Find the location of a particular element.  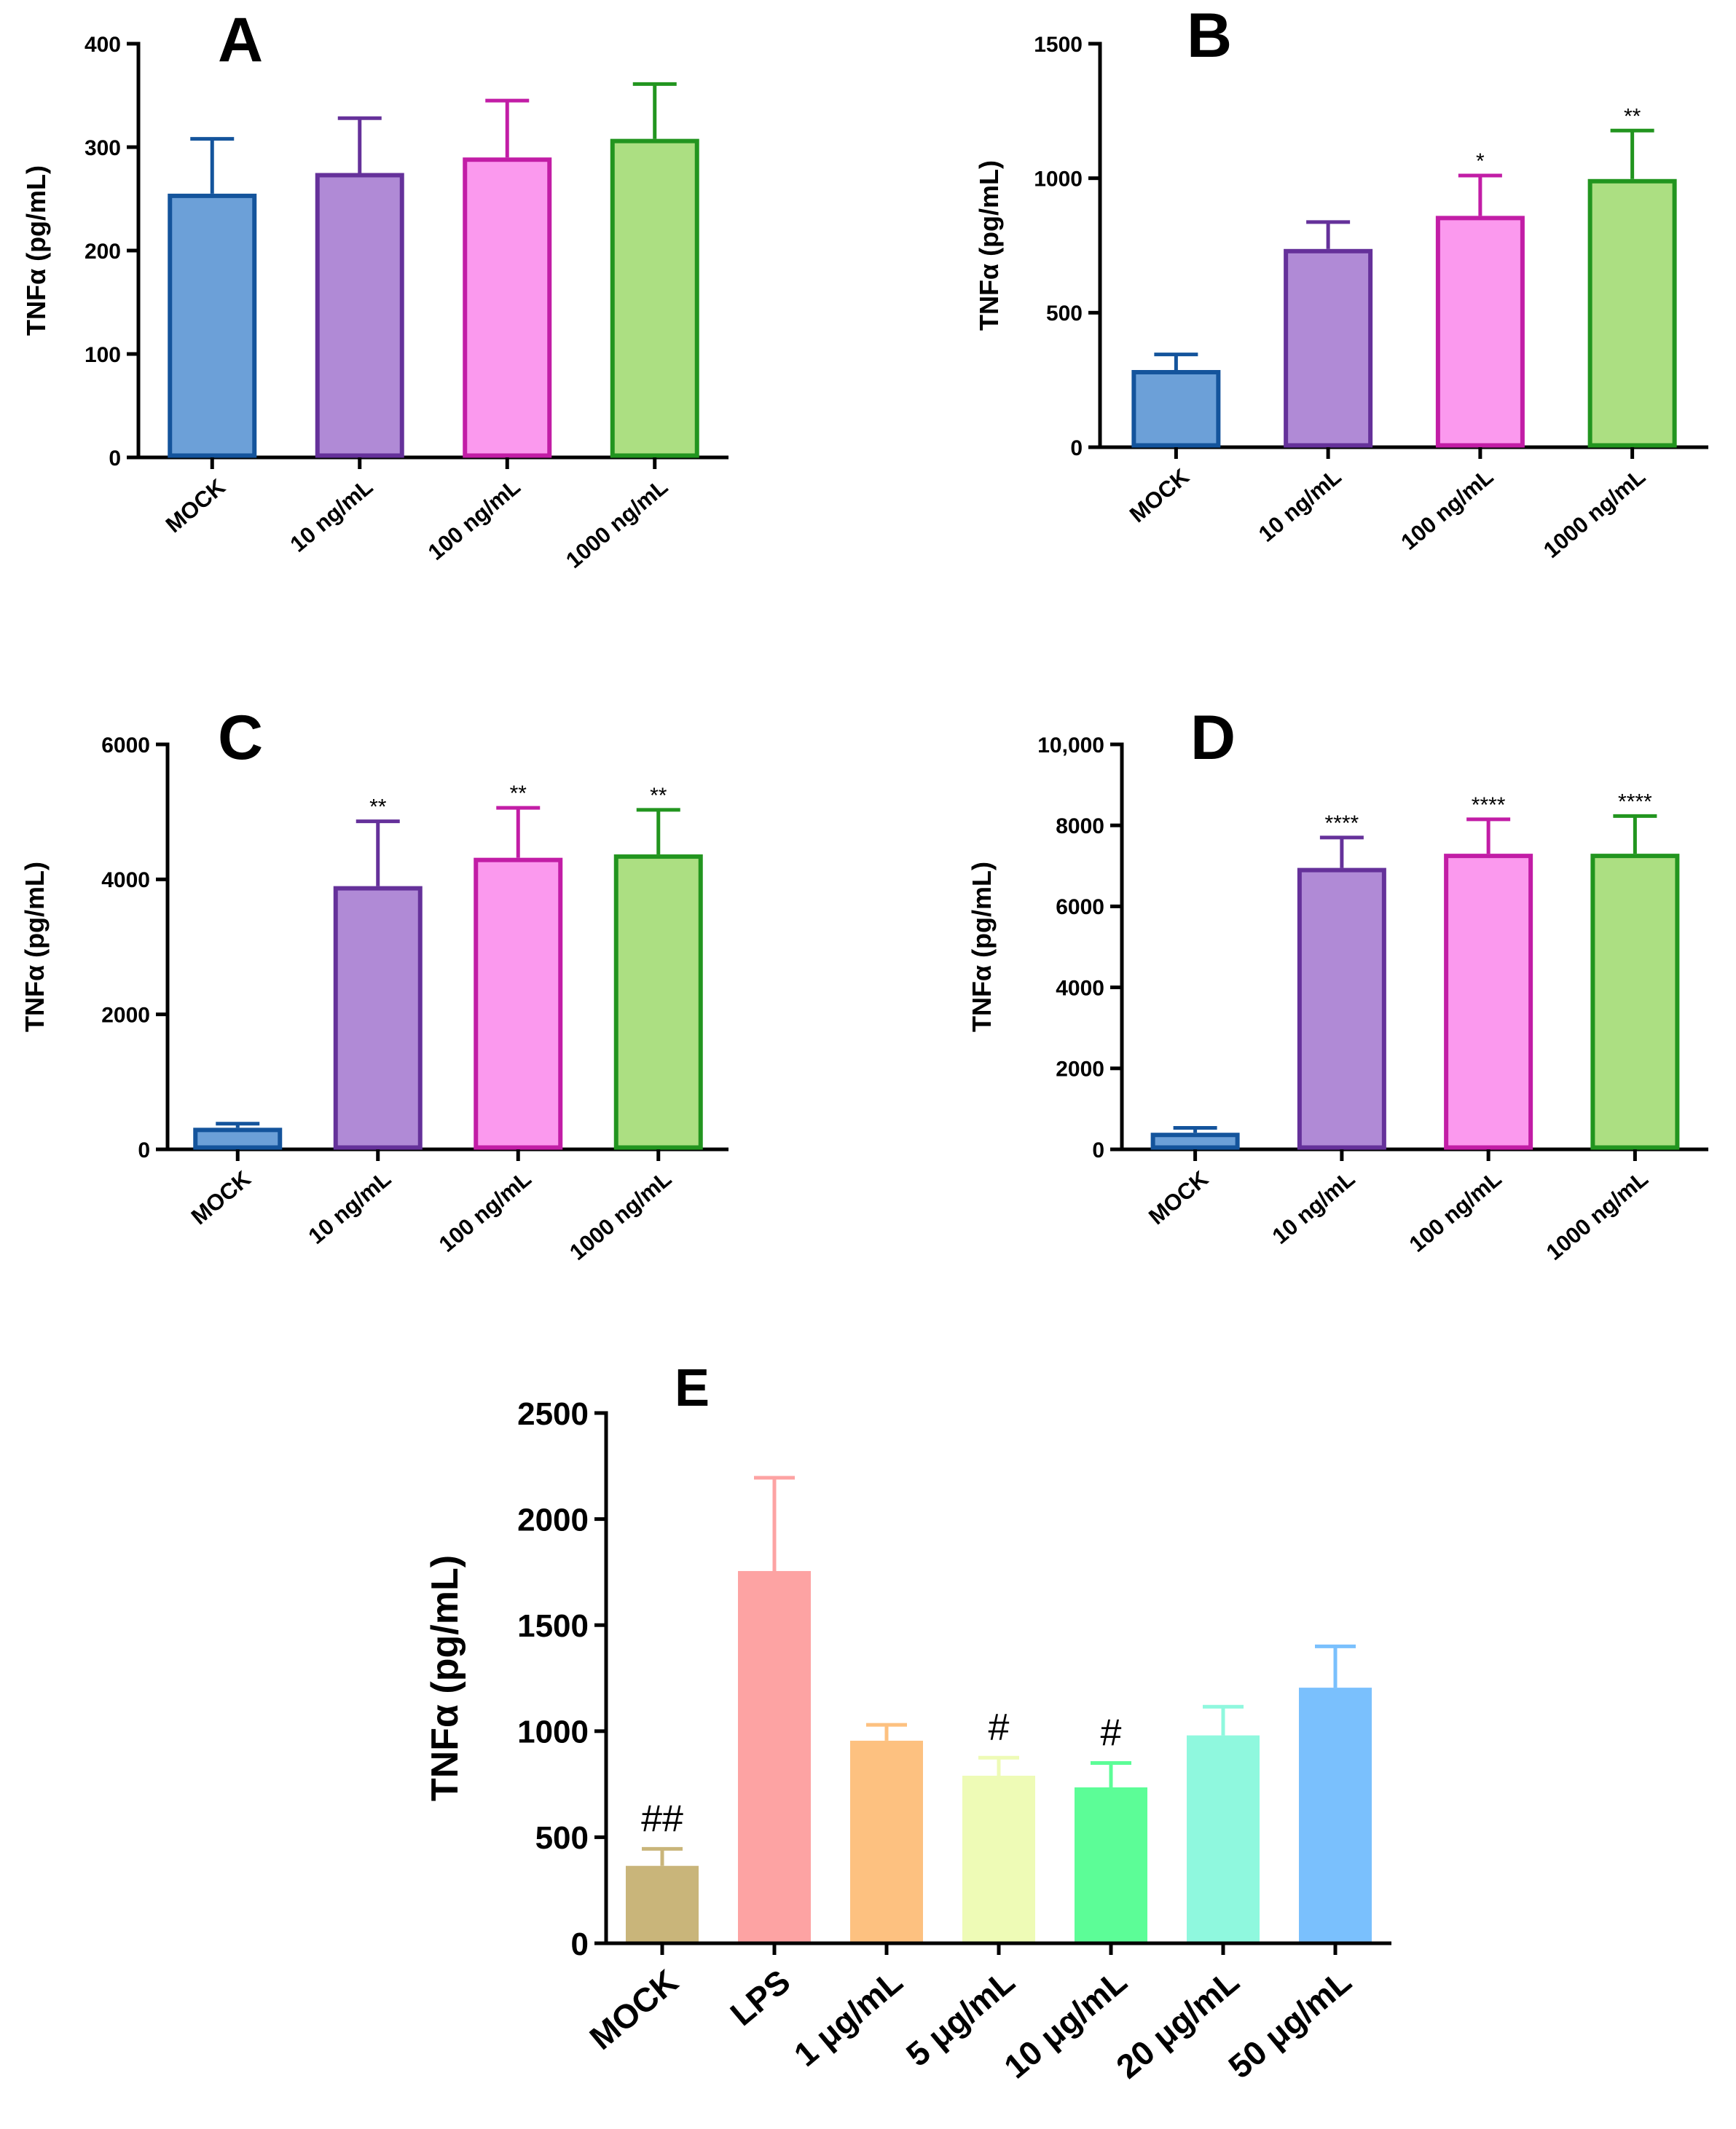

panel-a-category-label: 100 ng/mL is located at coordinates (474, 519).